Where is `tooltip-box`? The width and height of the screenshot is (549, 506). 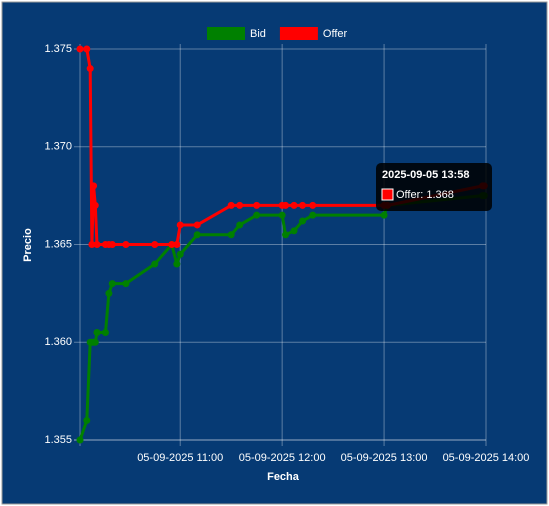 tooltip-box is located at coordinates (434, 187).